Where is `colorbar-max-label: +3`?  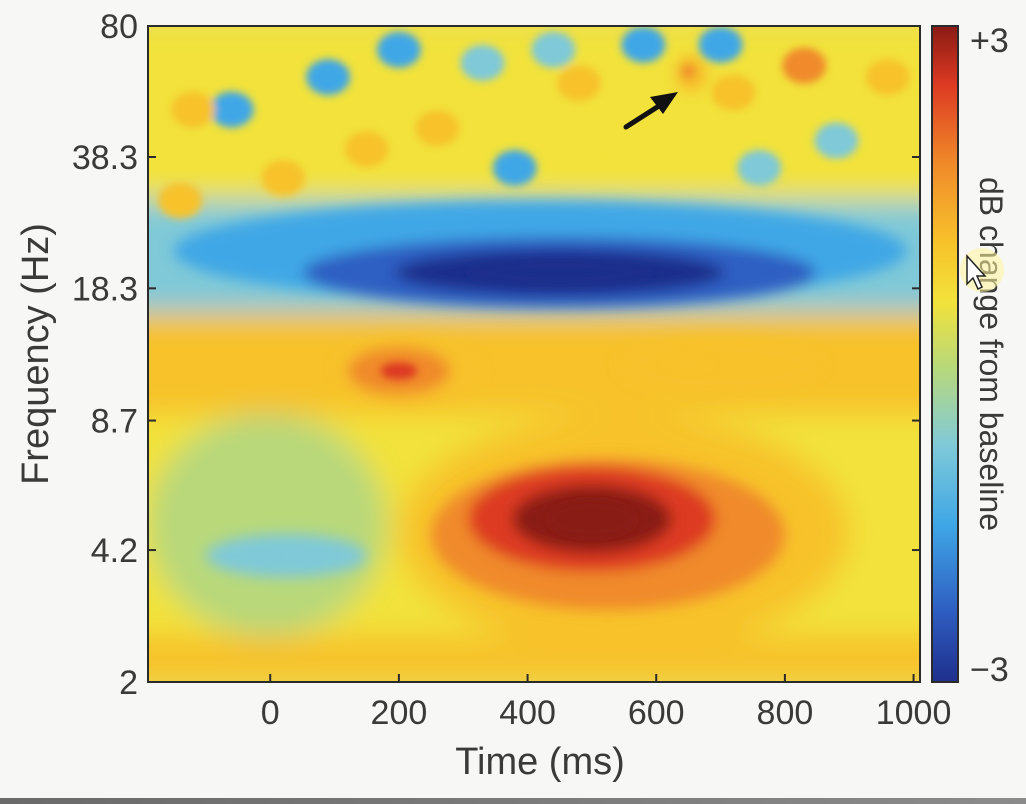 colorbar-max-label: +3 is located at coordinates (989, 41).